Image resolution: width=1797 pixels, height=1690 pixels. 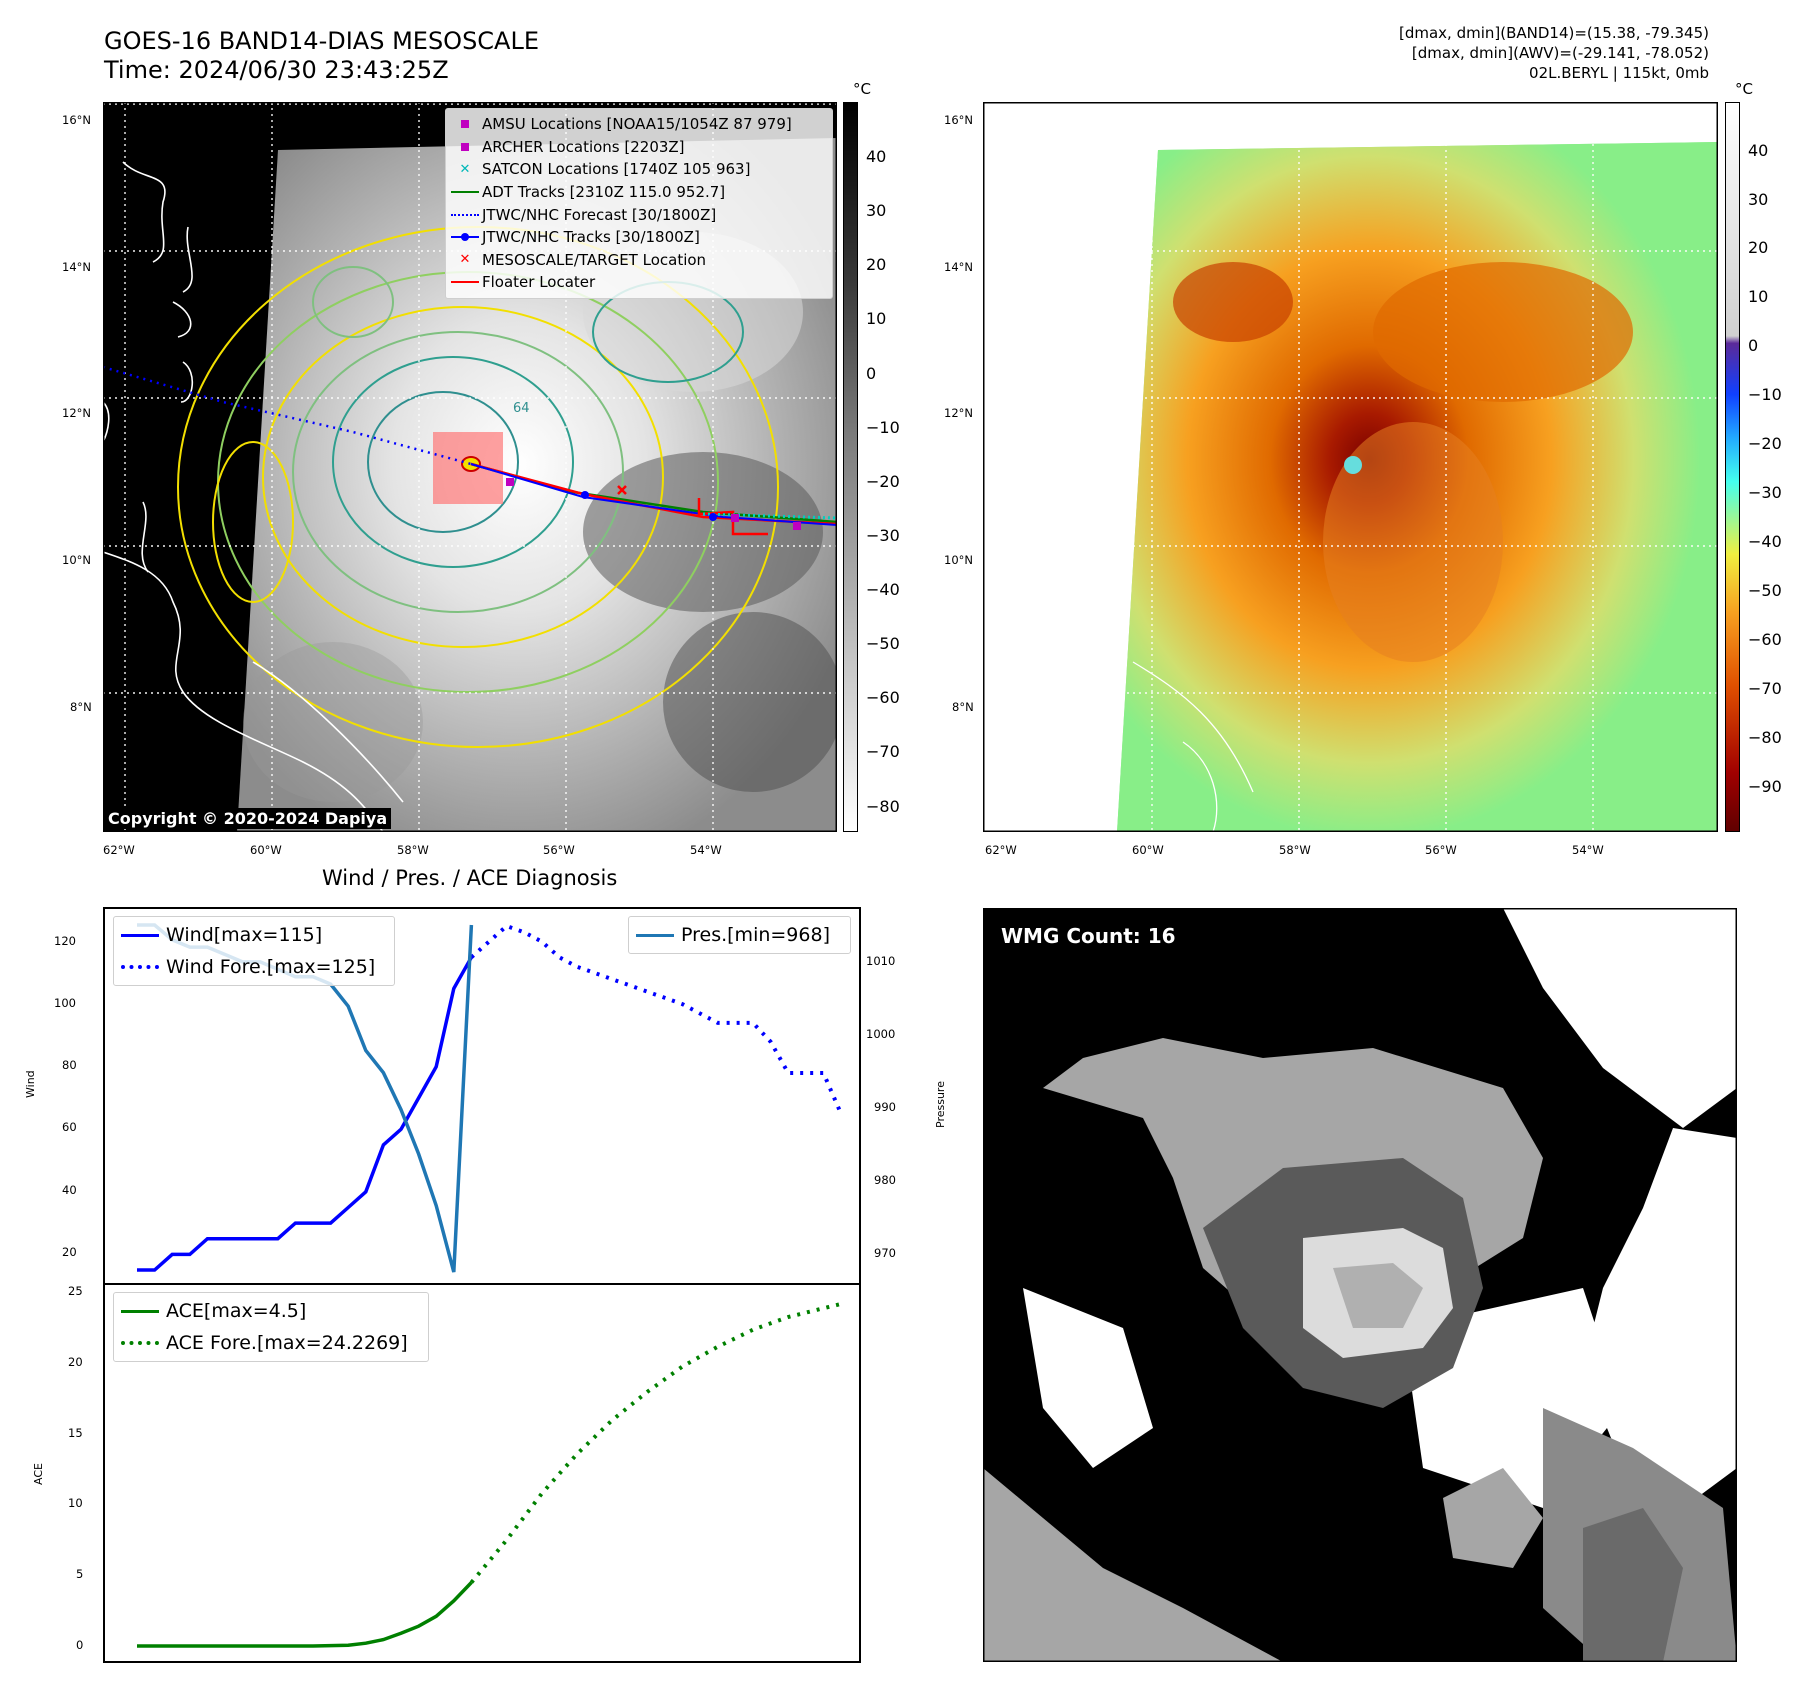 I want to click on ir-cb-tick: 30, so click(x=876, y=210).